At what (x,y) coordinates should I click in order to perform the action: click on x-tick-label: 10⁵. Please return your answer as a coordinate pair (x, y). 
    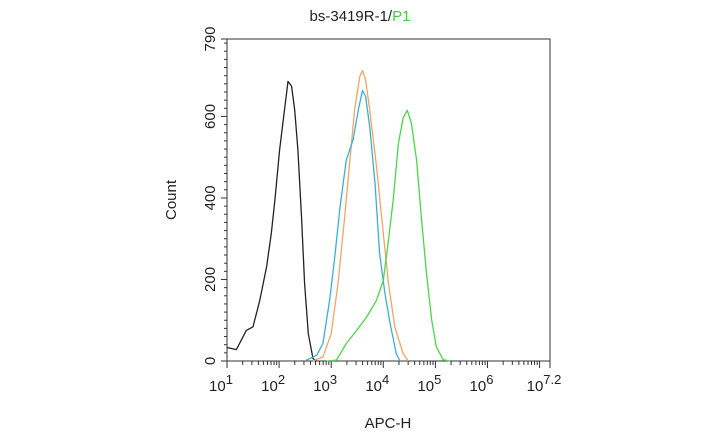
    Looking at the image, I should click on (429, 383).